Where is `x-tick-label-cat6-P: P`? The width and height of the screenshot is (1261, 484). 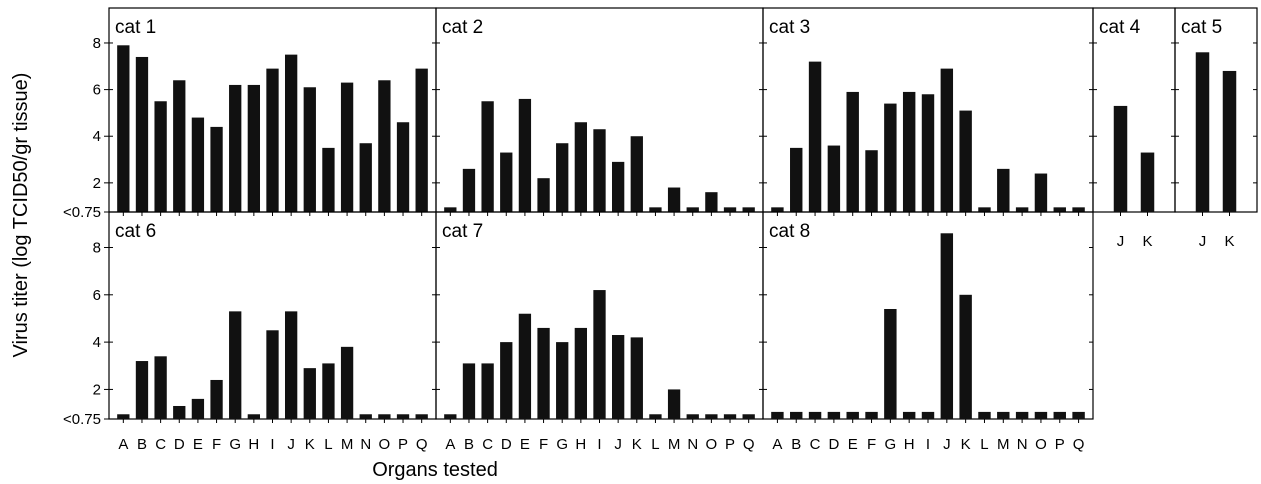
x-tick-label-cat6-P: P is located at coordinates (403, 444).